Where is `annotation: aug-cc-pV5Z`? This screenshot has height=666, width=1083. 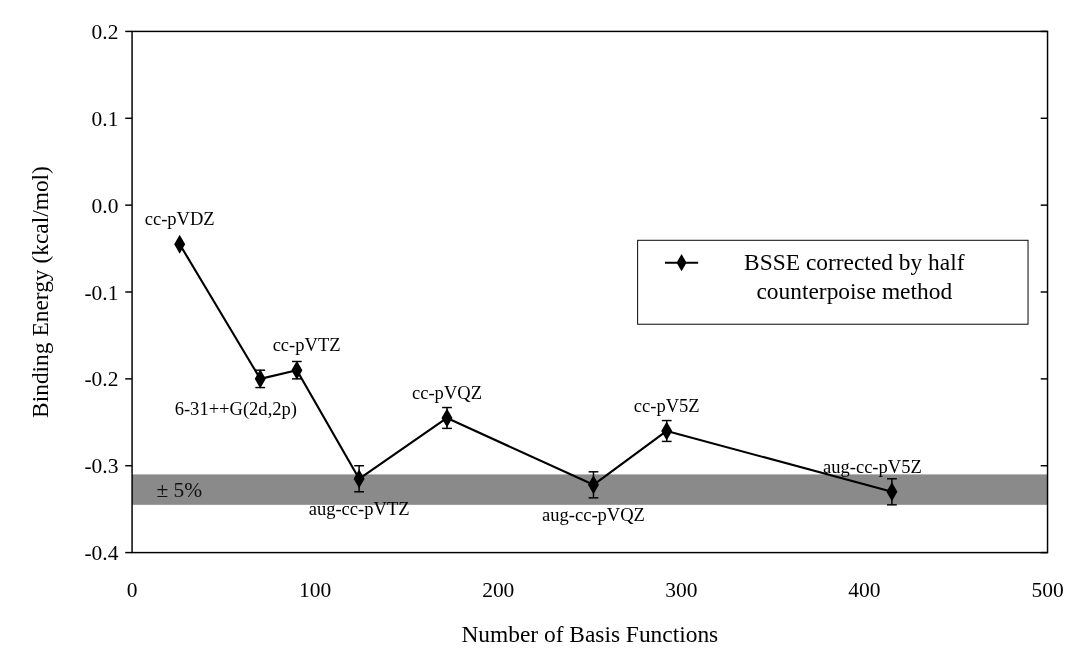
annotation: aug-cc-pV5Z is located at coordinates (872, 466).